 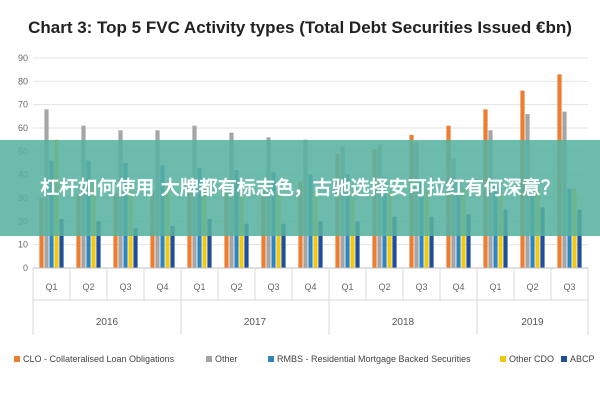 I want to click on year-label: 2019, so click(x=532, y=322).